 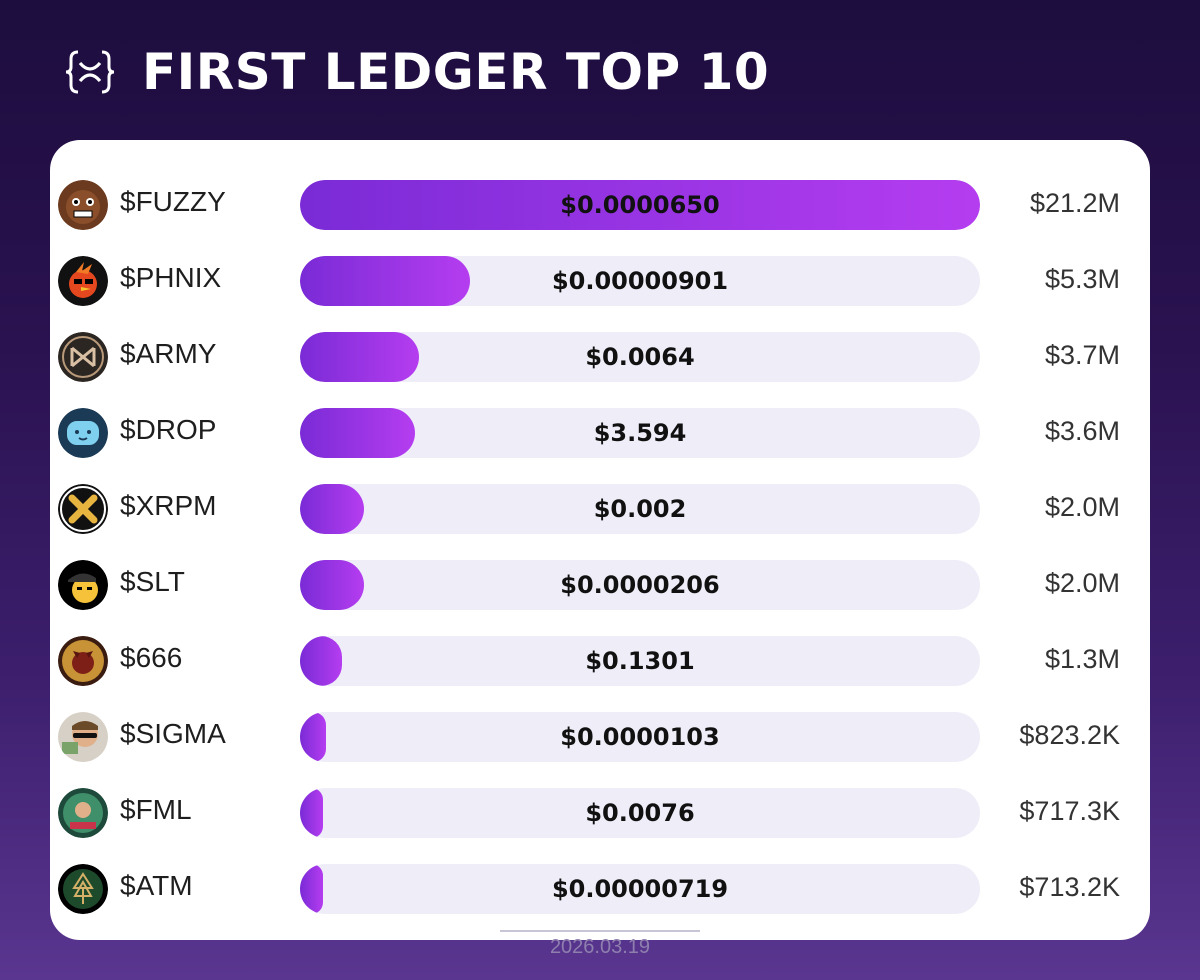 I want to click on footer-date: 2026.03.19, so click(x=600, y=947).